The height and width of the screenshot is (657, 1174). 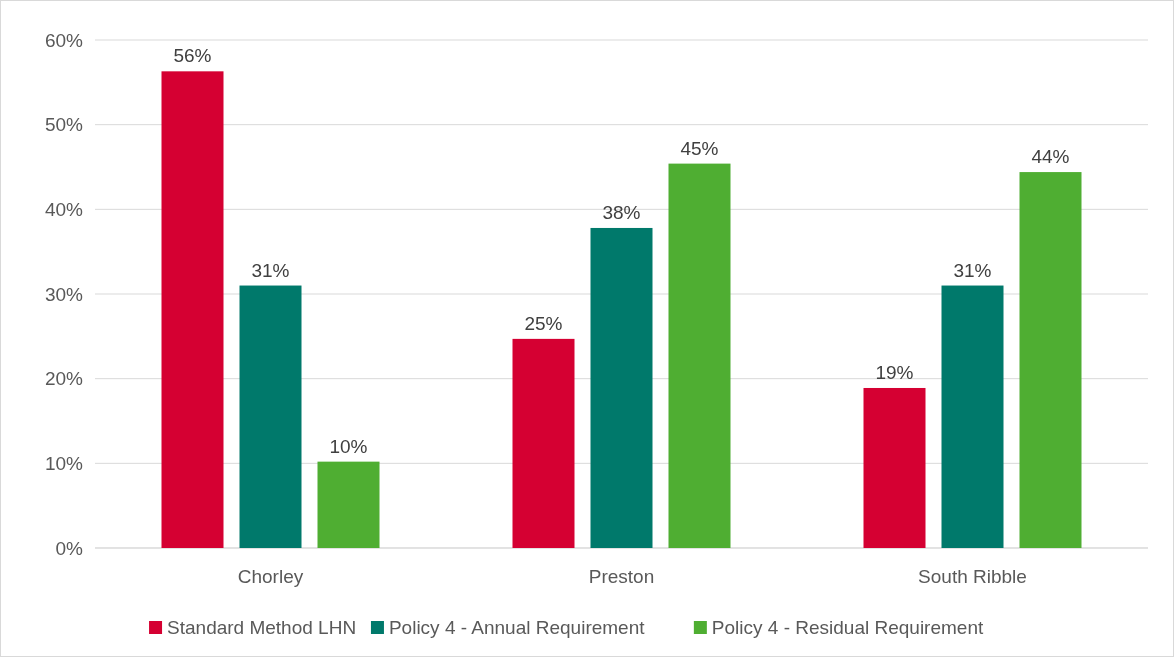 What do you see at coordinates (192, 56) in the screenshot?
I see `data-label: 56%` at bounding box center [192, 56].